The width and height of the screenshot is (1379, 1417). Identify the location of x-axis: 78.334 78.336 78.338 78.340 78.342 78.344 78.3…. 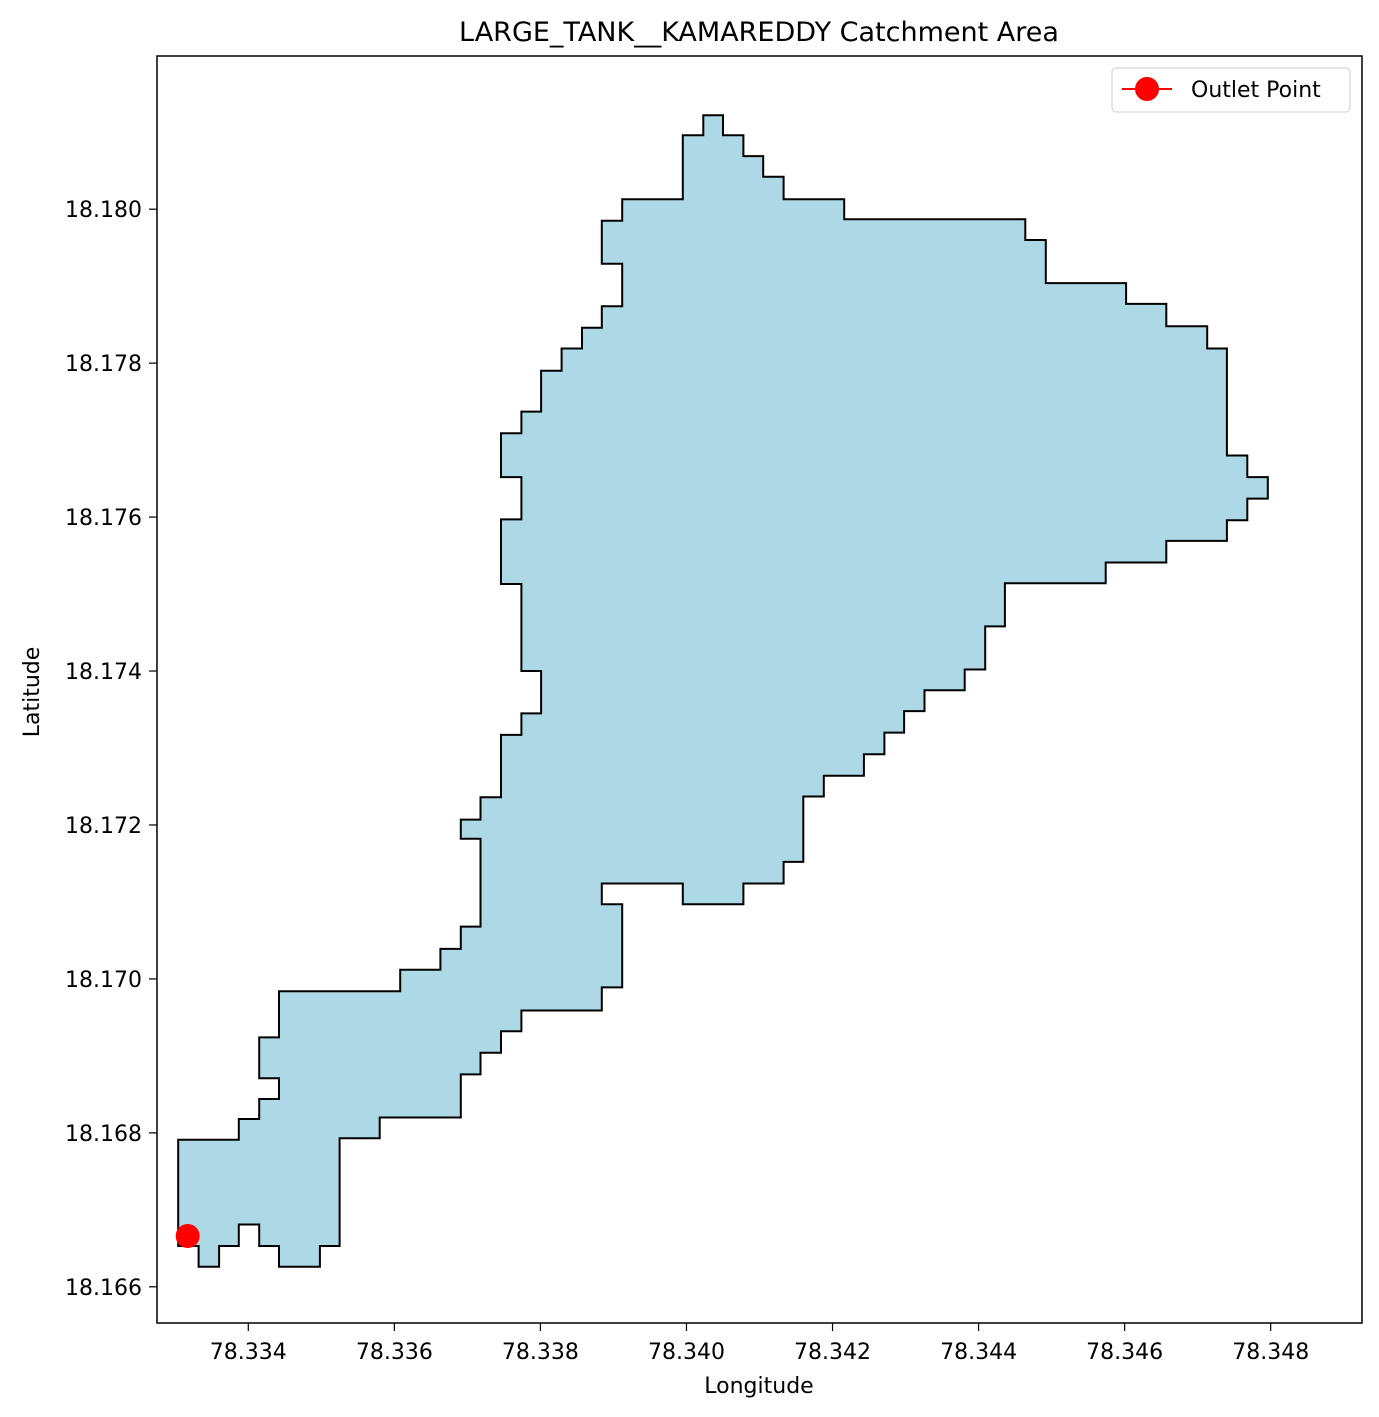
(759, 1344).